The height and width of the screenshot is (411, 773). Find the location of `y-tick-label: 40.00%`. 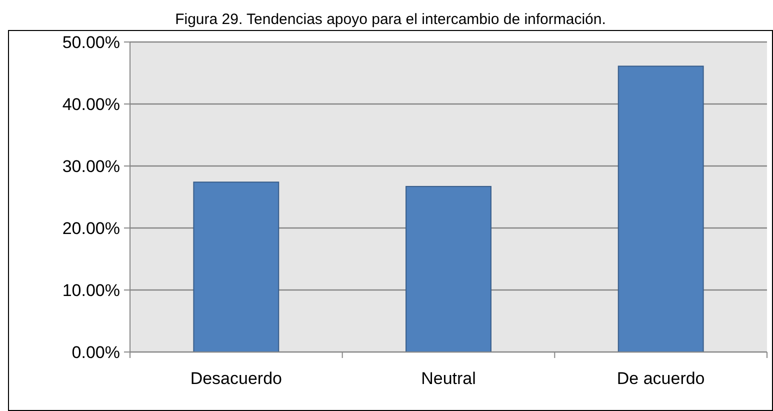

y-tick-label: 40.00% is located at coordinates (91, 104).